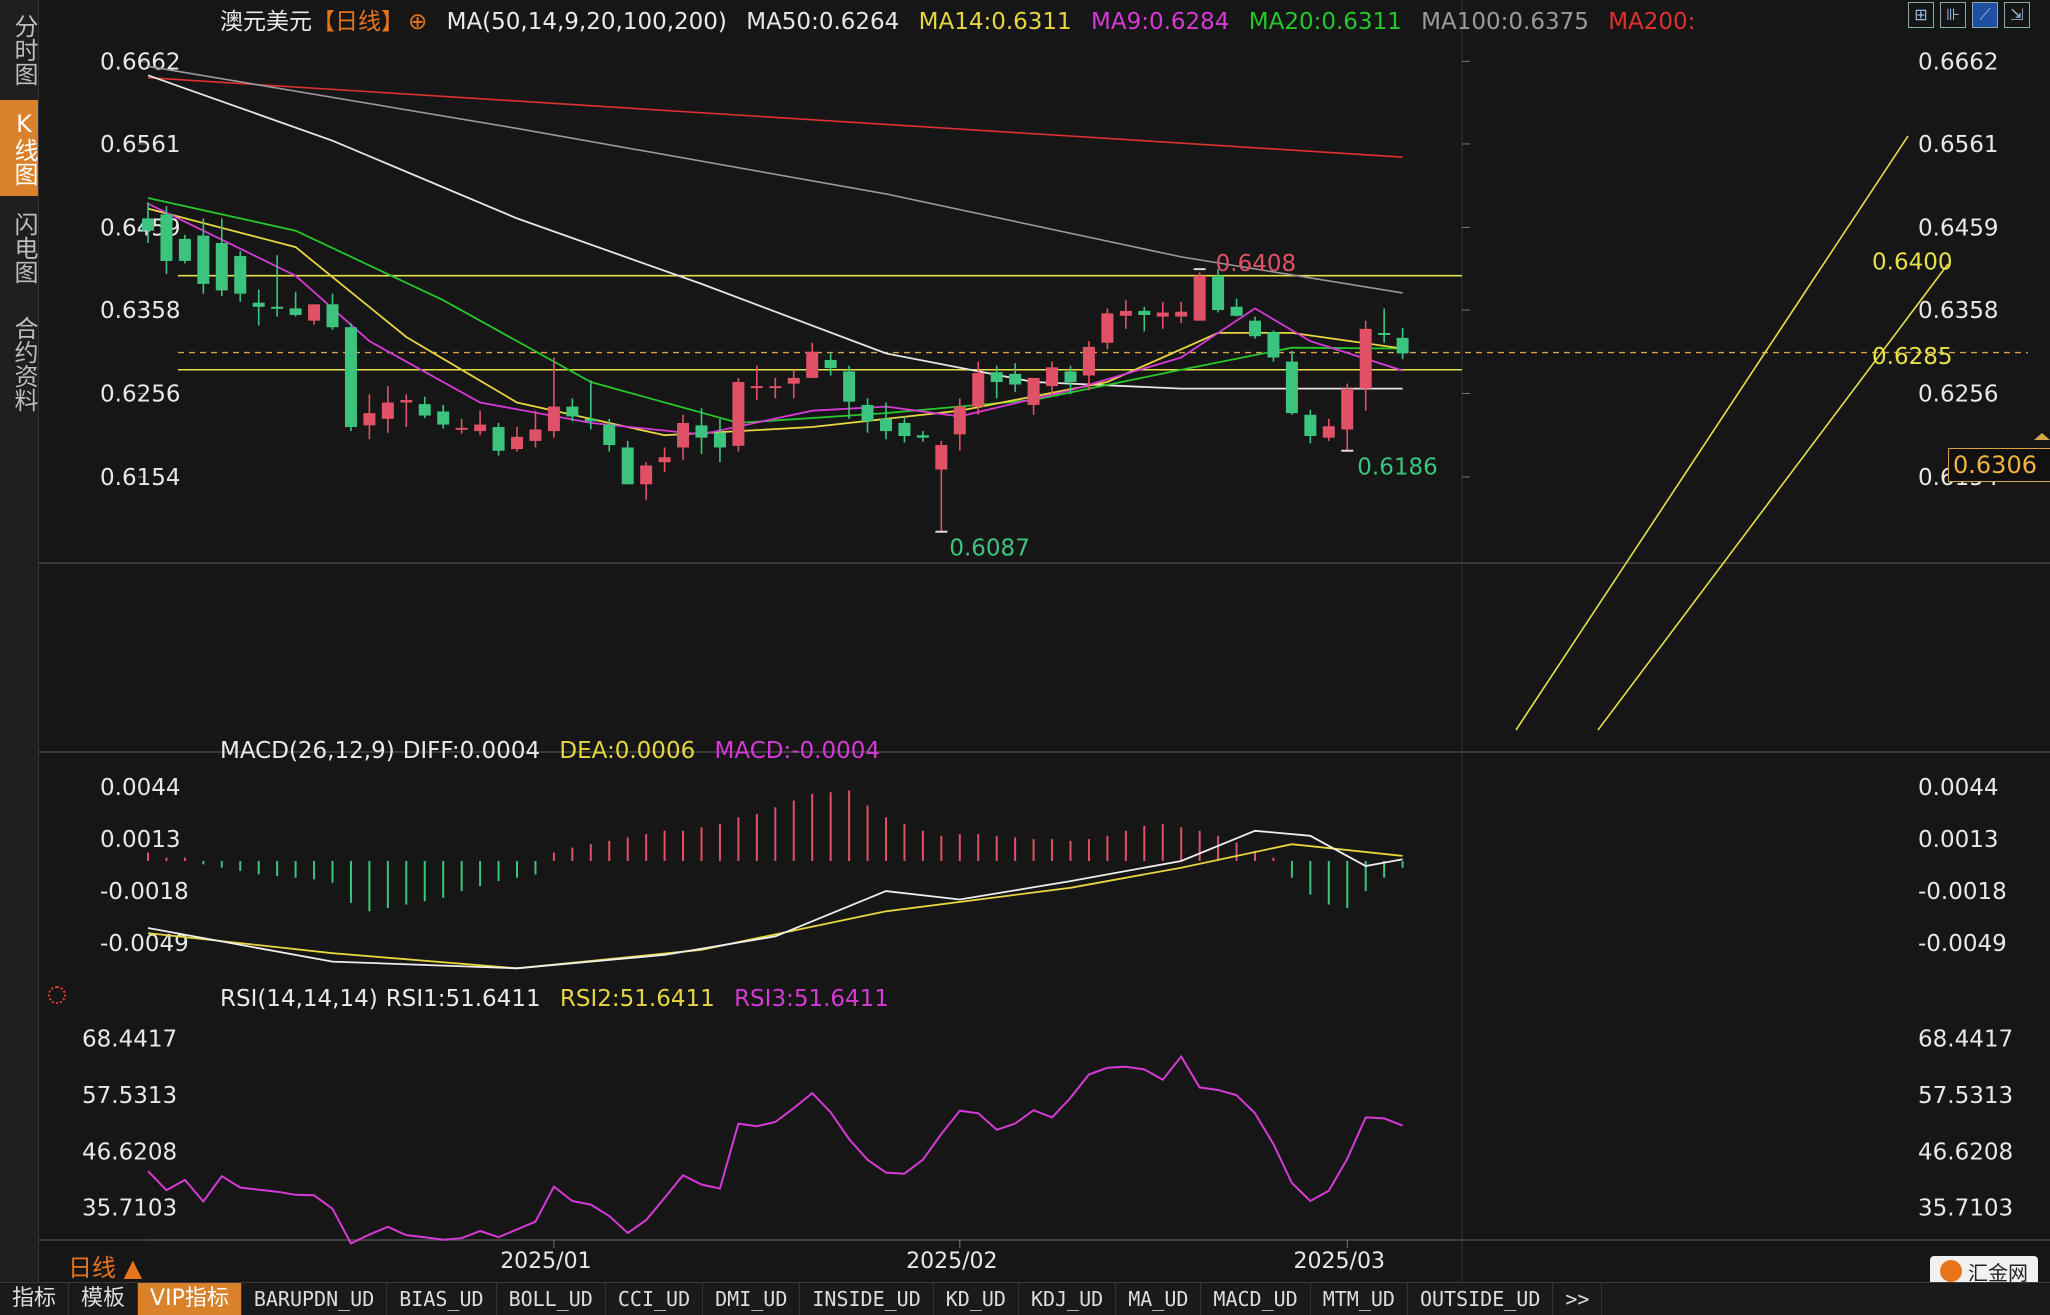  I want to click on macd-tick-label-right: 0.0013, so click(1958, 840).